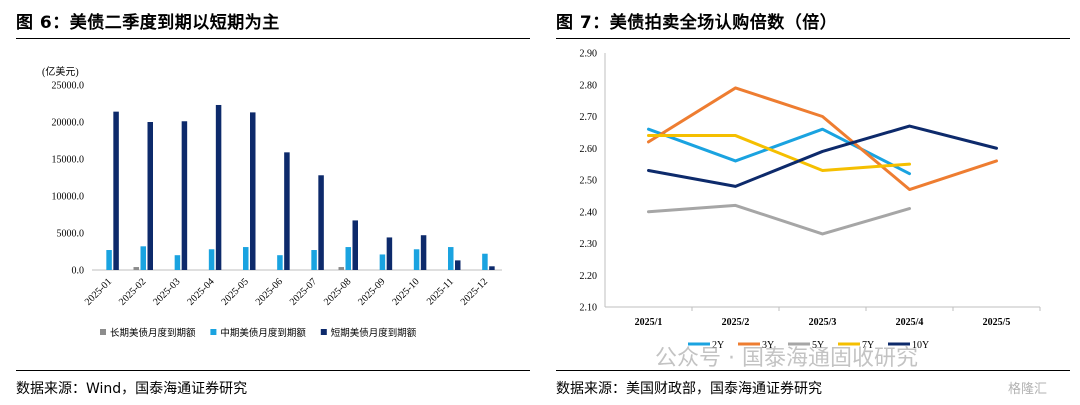 This screenshot has width=1080, height=405. Describe the element at coordinates (68, 123) in the screenshot. I see `y-tick-label: 20000.0` at that location.